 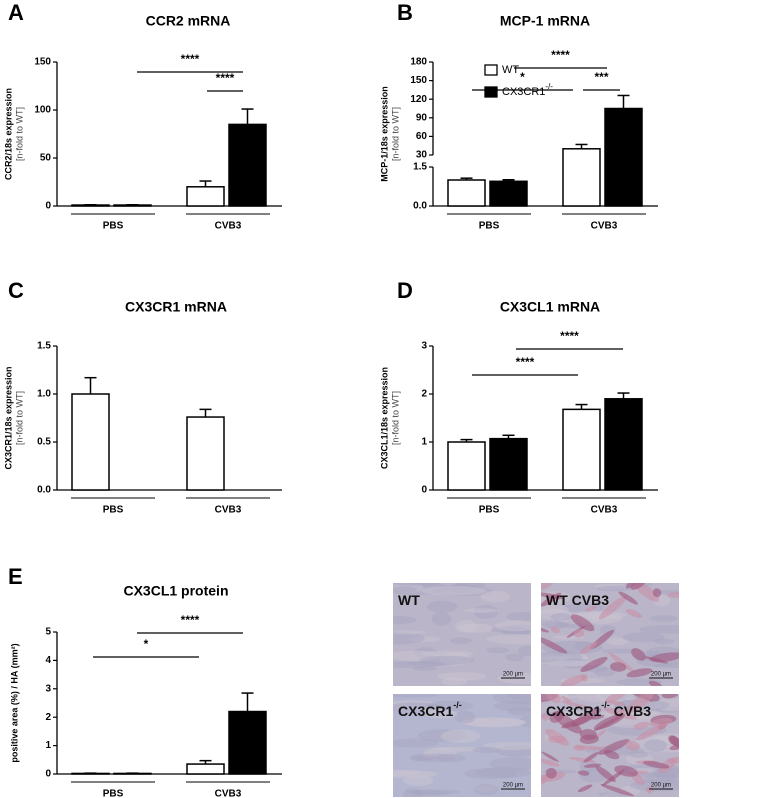 What do you see at coordinates (491, 92) in the screenshot?
I see `legend-swatch` at bounding box center [491, 92].